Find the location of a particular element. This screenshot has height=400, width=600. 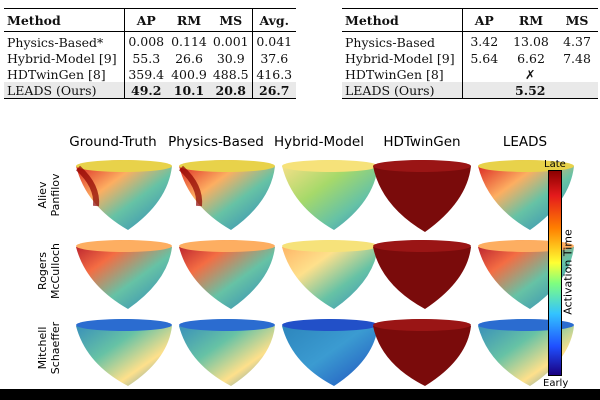

table2-value-cell: 3.42 is located at coordinates (483, 40).